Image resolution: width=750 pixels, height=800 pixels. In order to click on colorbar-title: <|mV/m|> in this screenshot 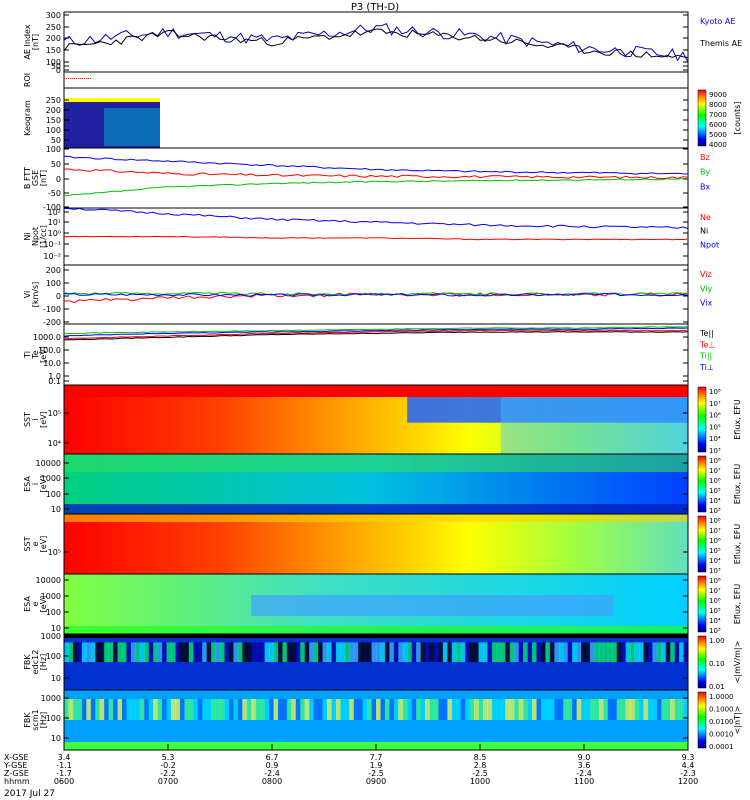, I will do `click(737, 662)`.